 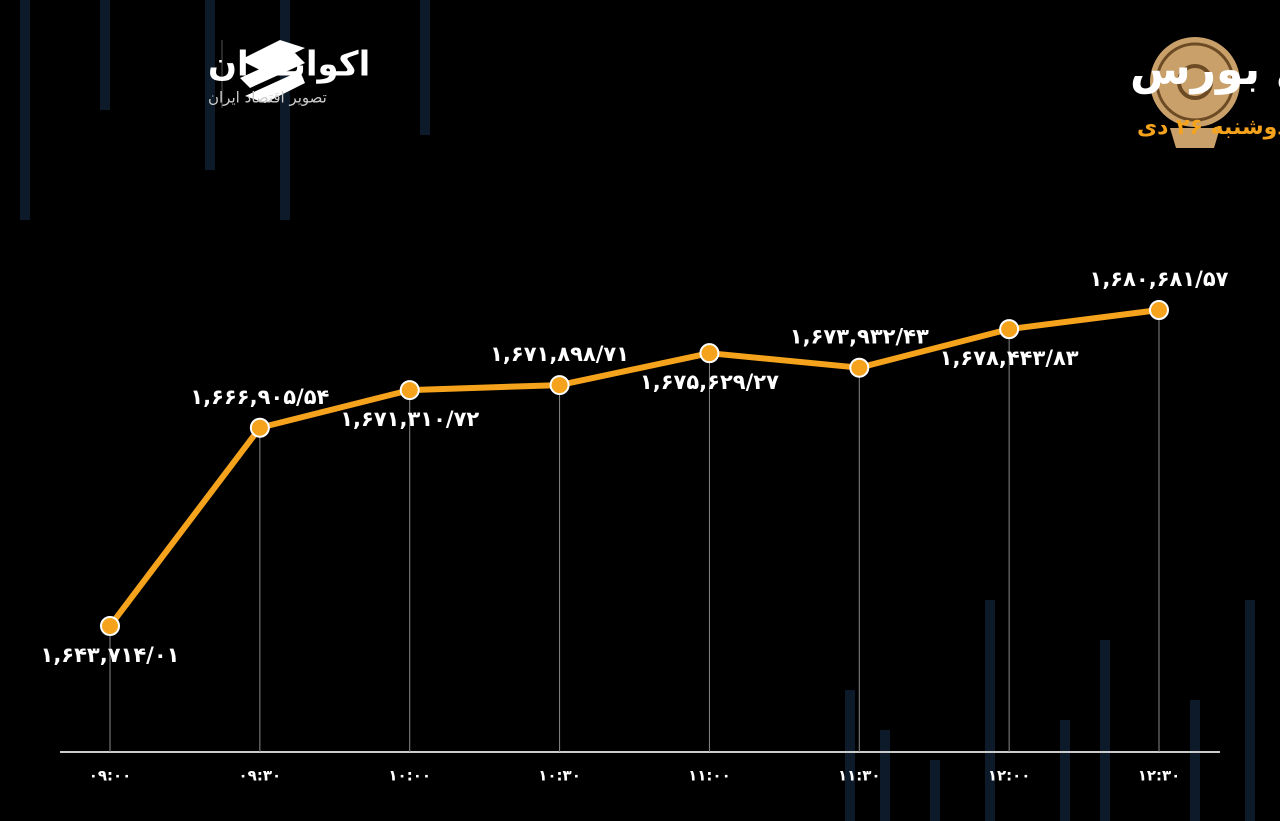 I want to click on chart-subtitle: دوشنبه ۲۶ دی, so click(x=1208, y=127).